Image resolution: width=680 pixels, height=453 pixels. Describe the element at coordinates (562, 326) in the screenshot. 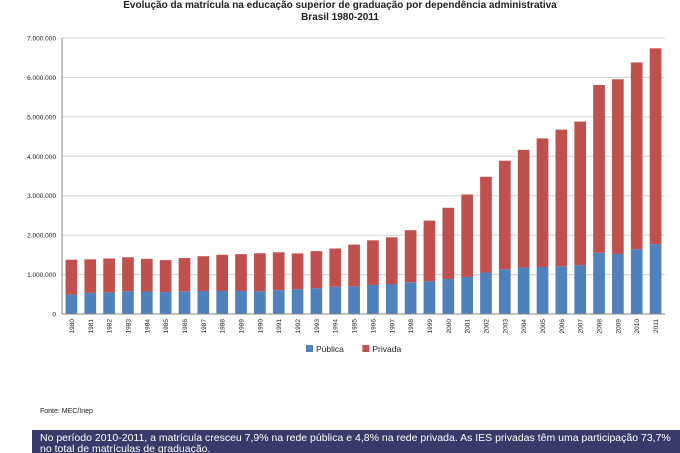

I see `x-tick-label: 2006` at that location.